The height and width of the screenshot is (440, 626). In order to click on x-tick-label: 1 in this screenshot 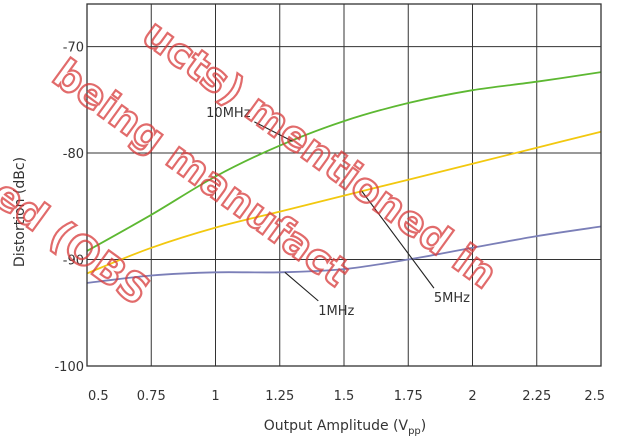, I will do `click(215, 396)`.